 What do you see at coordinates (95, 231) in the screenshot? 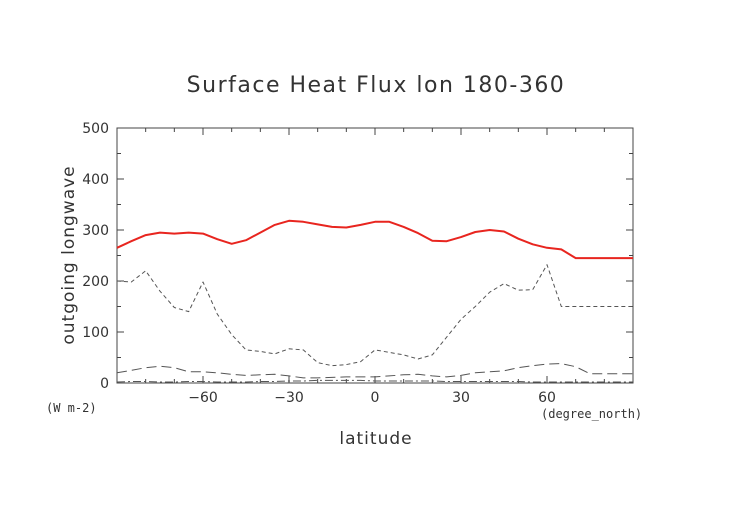
I see `y-tick-label: 300` at bounding box center [95, 231].